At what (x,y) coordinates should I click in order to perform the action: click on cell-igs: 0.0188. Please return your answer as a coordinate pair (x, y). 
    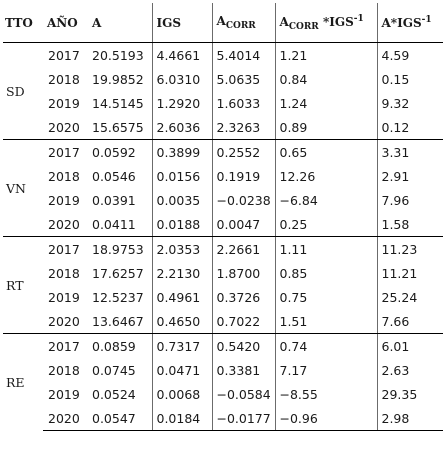
    Looking at the image, I should click on (181, 224).